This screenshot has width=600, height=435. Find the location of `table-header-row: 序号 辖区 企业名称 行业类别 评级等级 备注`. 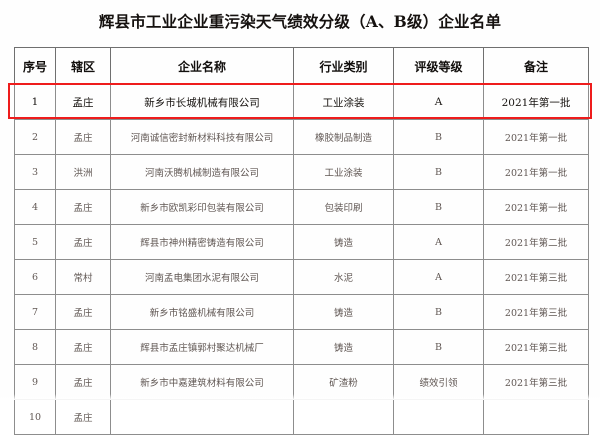

table-header-row: 序号 辖区 企业名称 行业类别 评级等级 备注 is located at coordinates (301, 66).